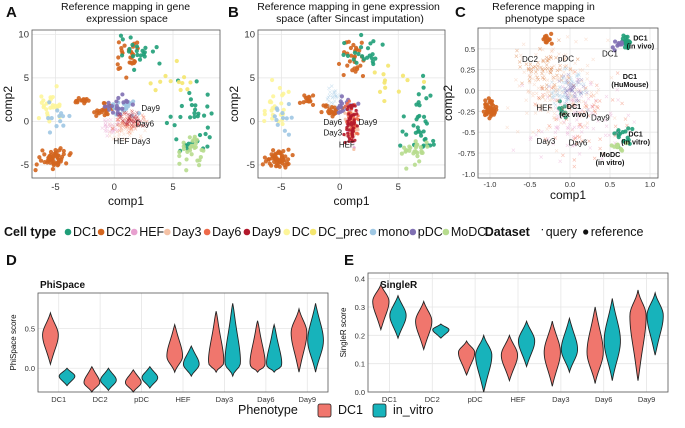 Image resolution: width=685 pixels, height=428 pixels. I want to click on panel-c-title-line2: phenotype space, so click(545, 19).